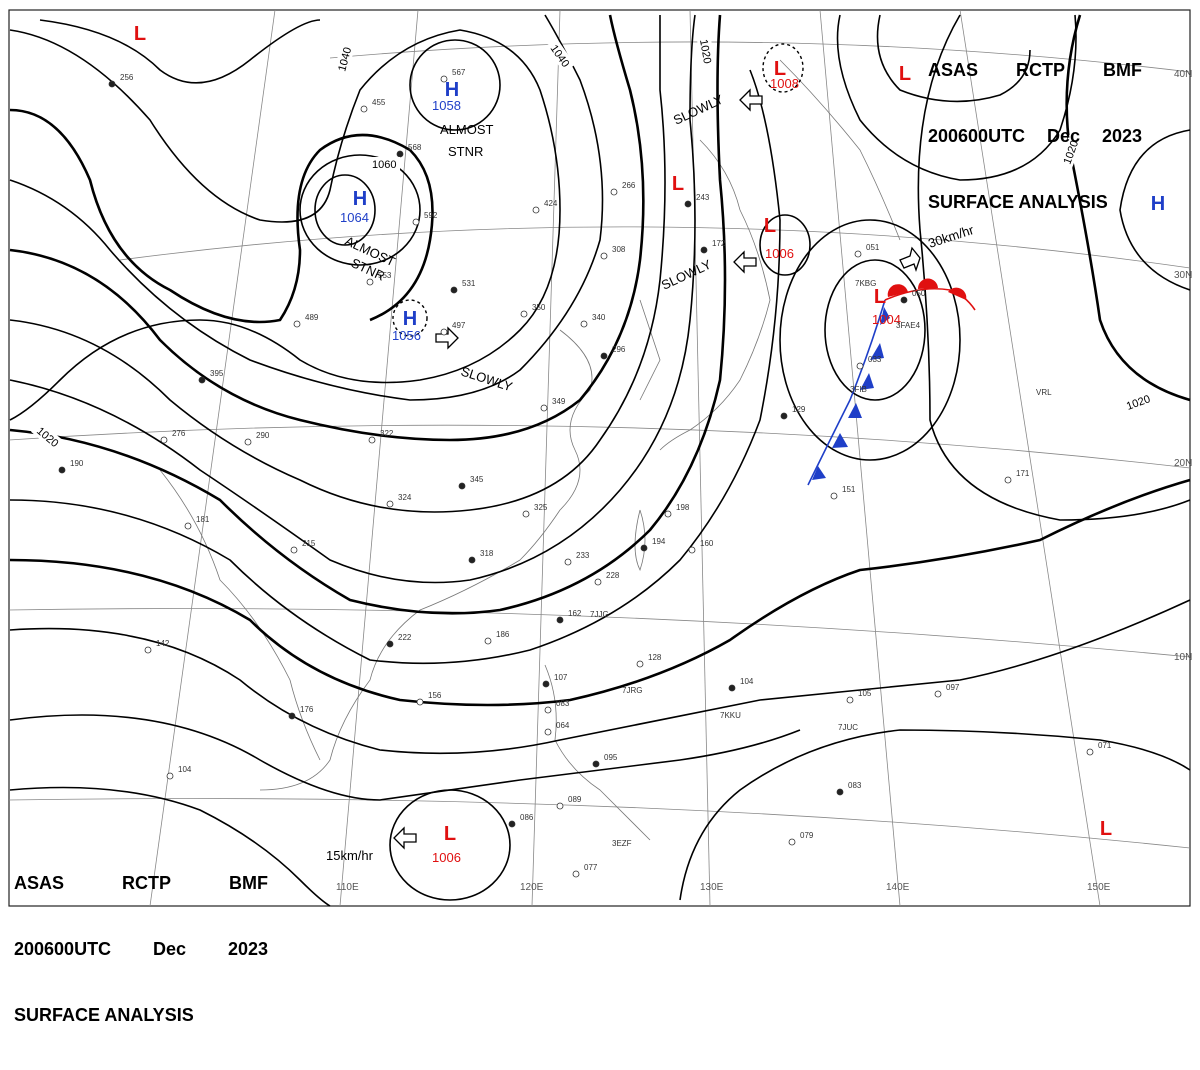 The height and width of the screenshot is (1070, 1200). What do you see at coordinates (655, 247) in the screenshot?
I see `lat-line-30n` at bounding box center [655, 247].